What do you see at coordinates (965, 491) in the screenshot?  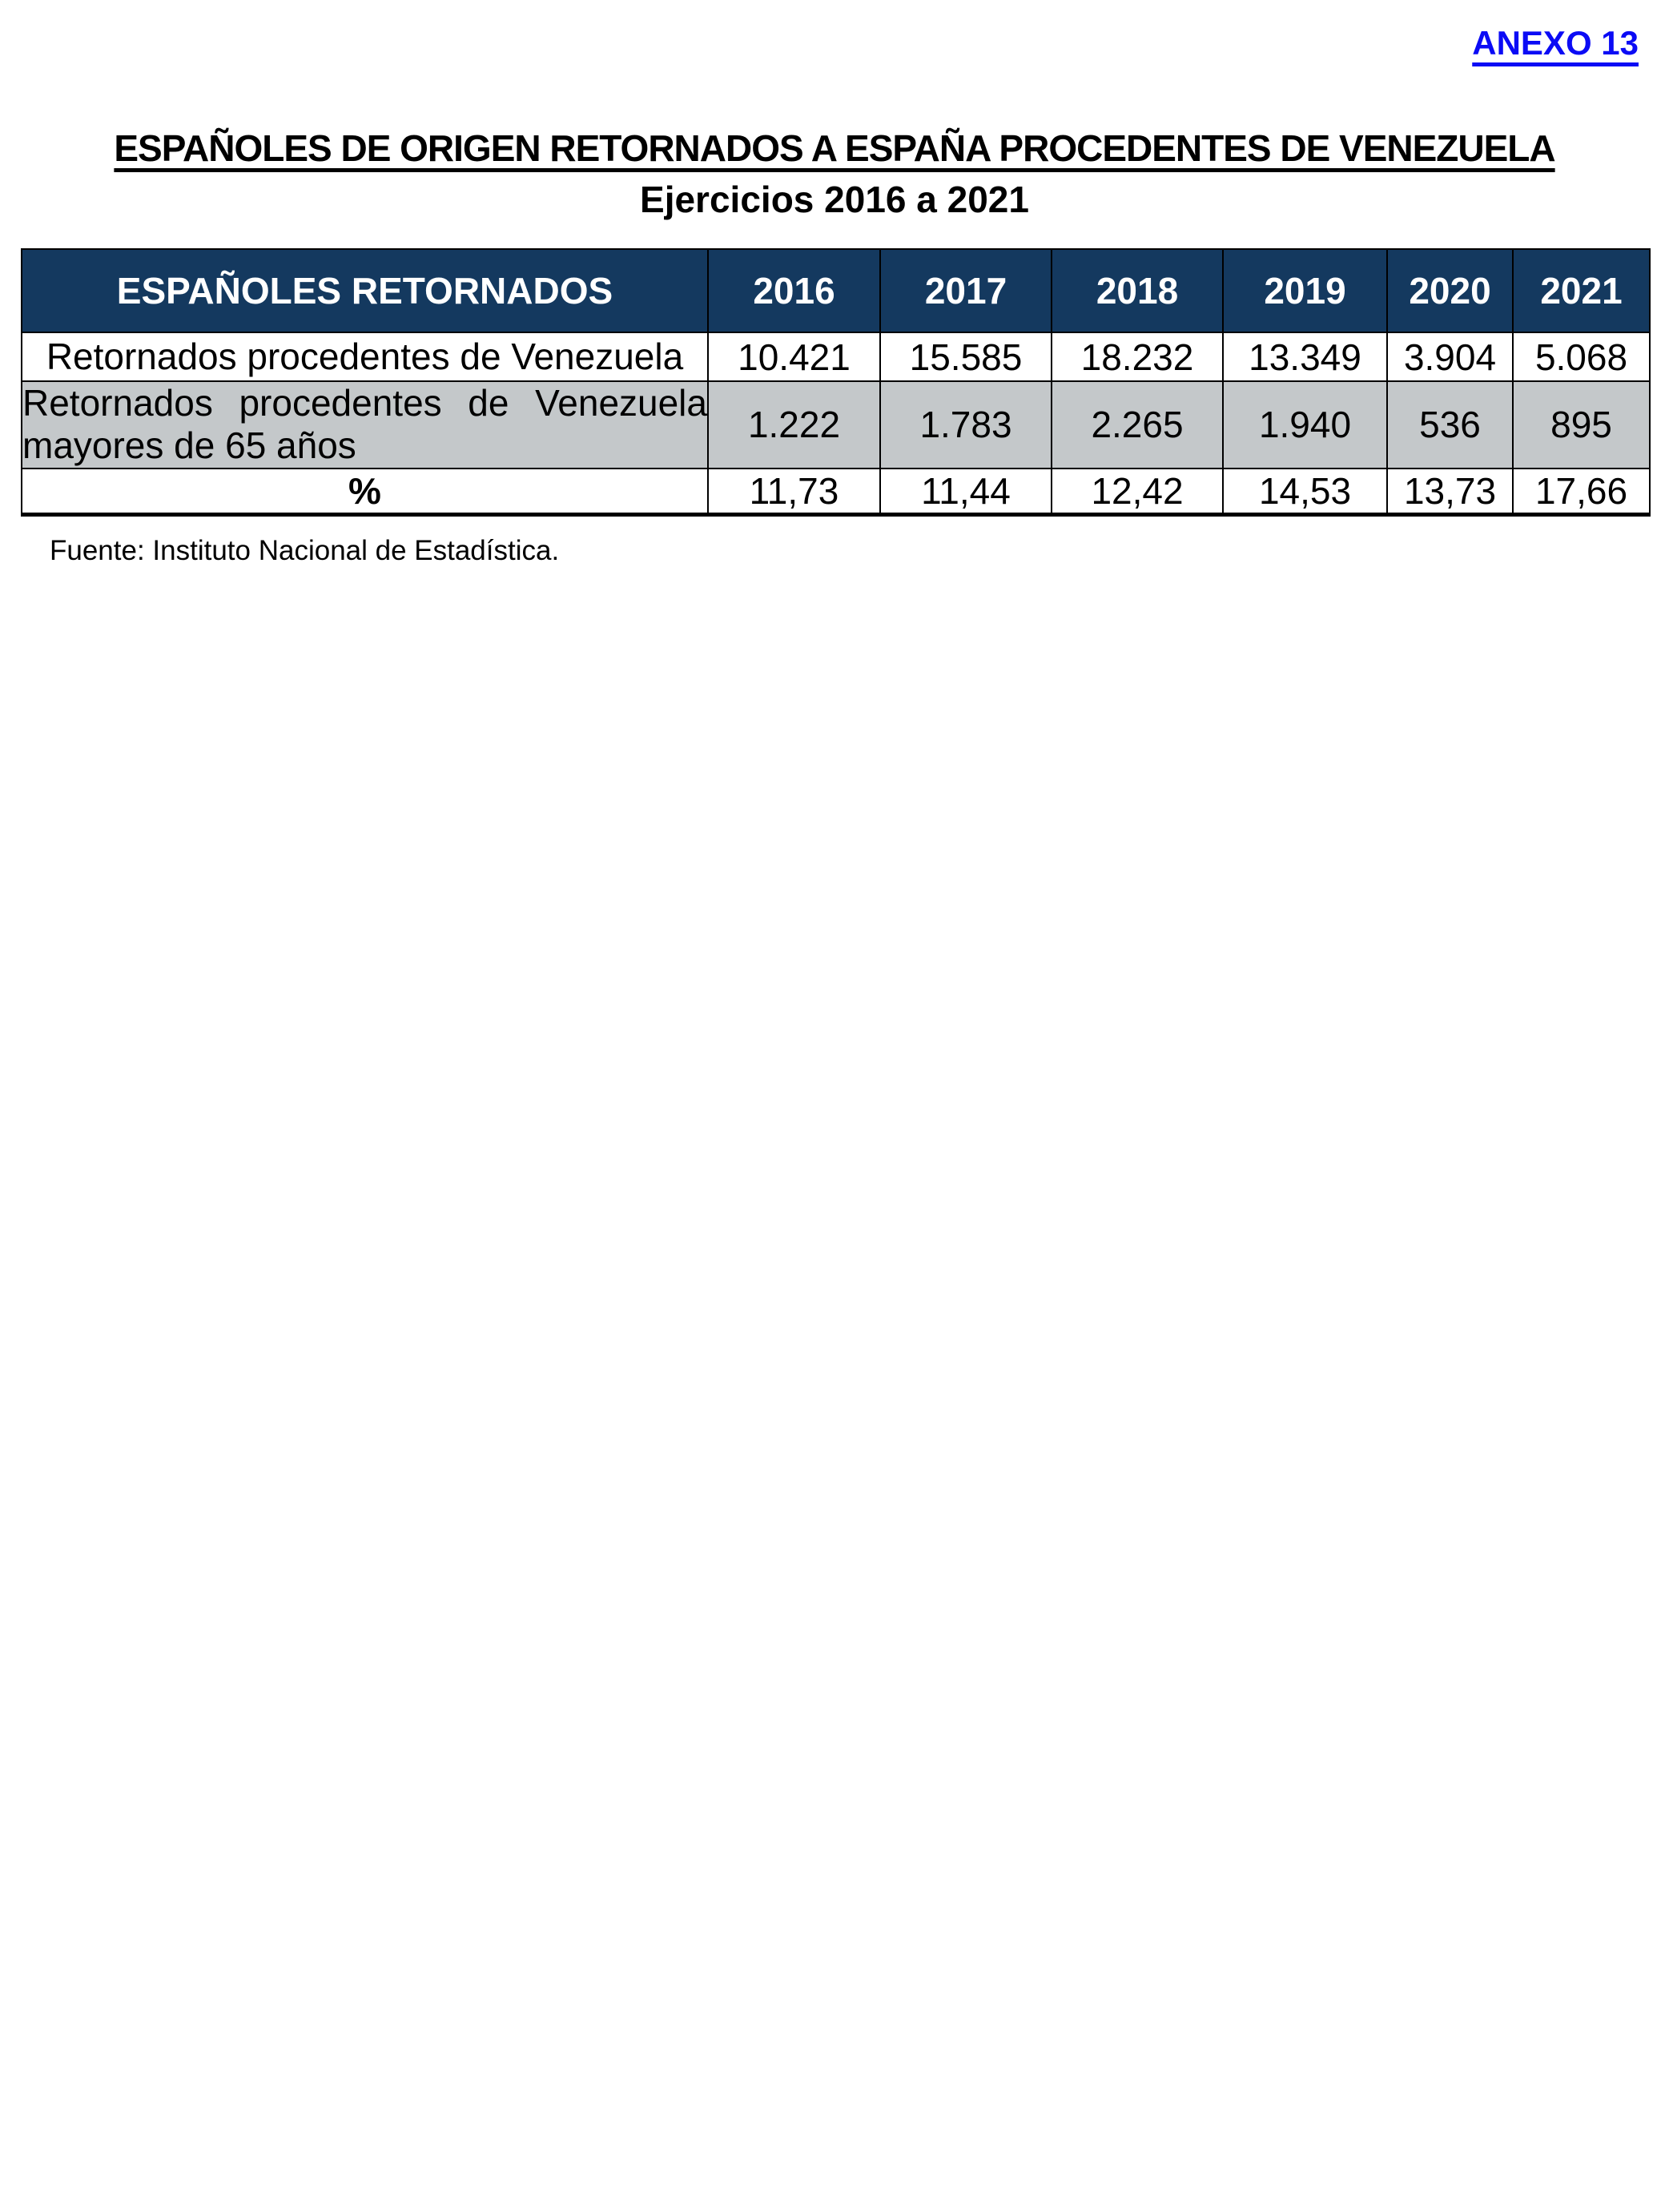 I see `table-cell: 11,44` at bounding box center [965, 491].